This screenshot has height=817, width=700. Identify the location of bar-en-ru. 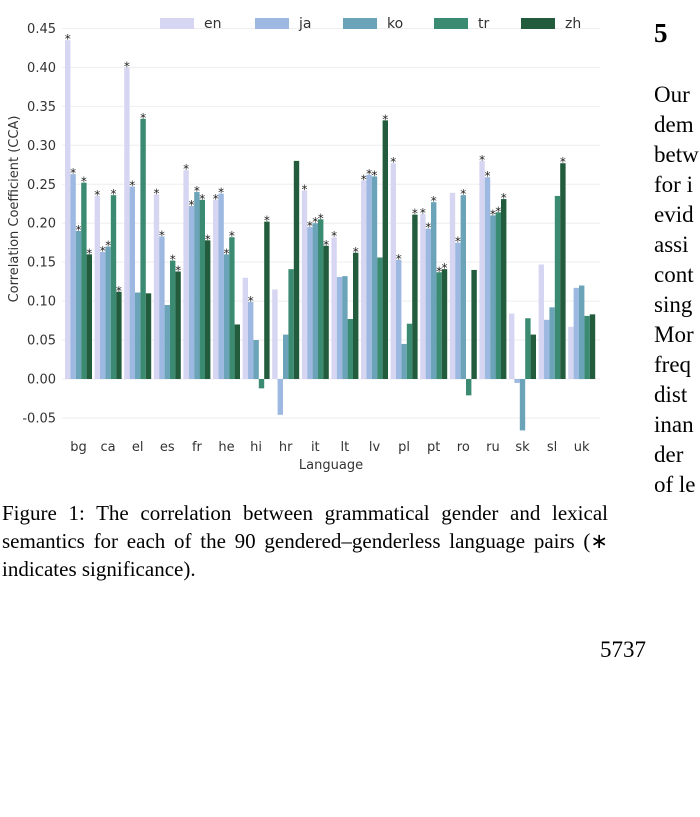
(482, 269).